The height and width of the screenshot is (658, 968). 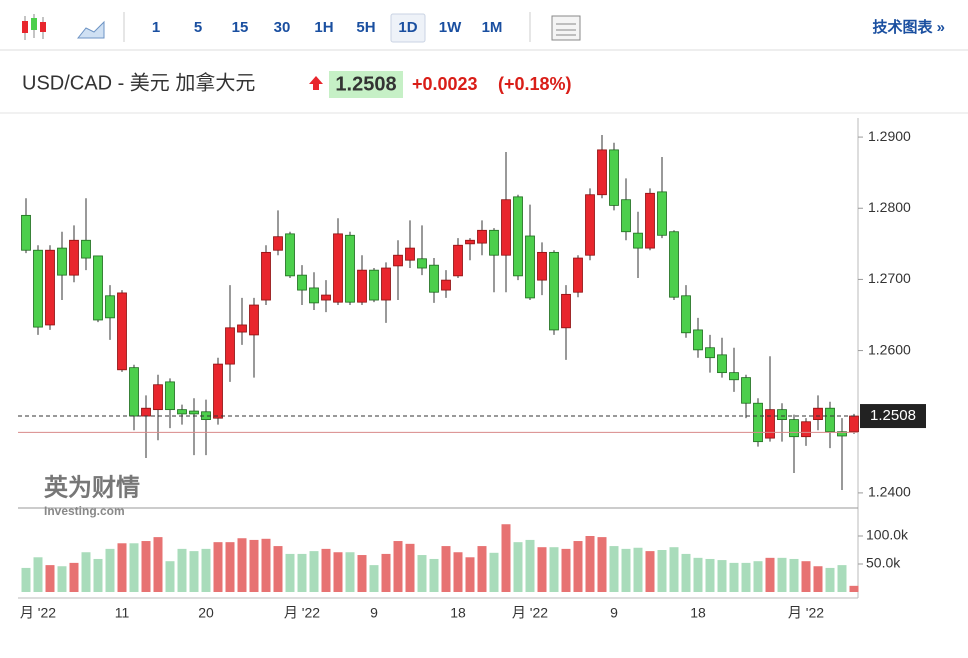 I want to click on y-tick-label: 1.2900, so click(x=889, y=136).